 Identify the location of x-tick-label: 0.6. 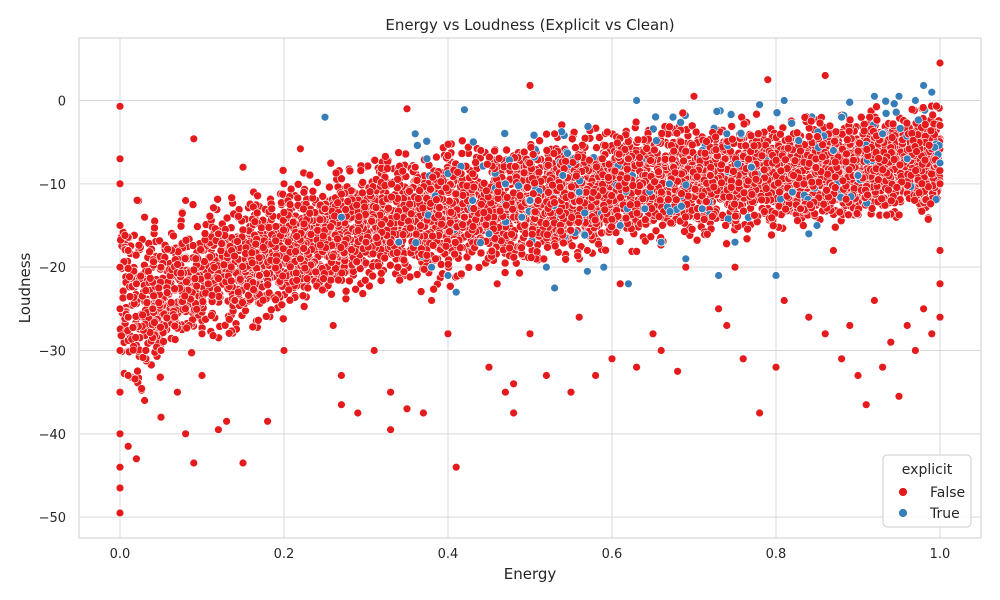
(612, 554).